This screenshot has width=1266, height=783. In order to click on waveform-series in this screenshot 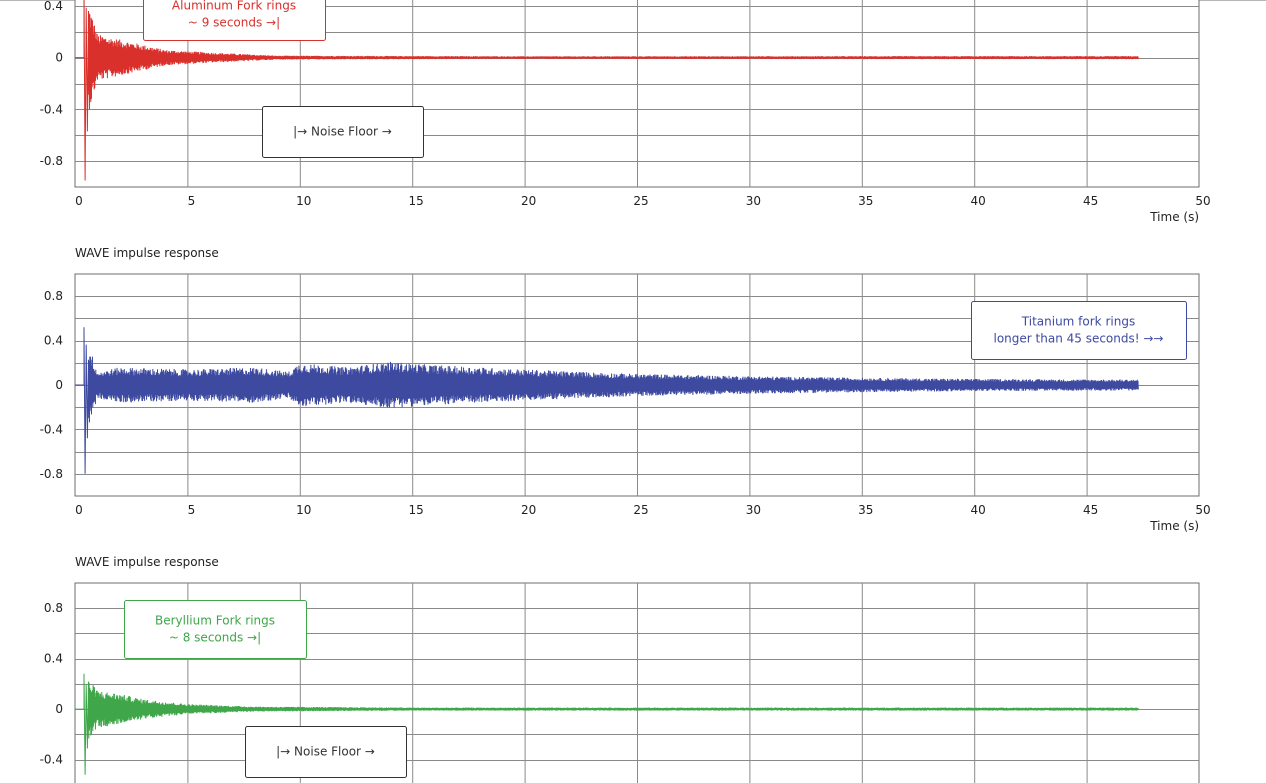, I will do `click(607, 724)`.